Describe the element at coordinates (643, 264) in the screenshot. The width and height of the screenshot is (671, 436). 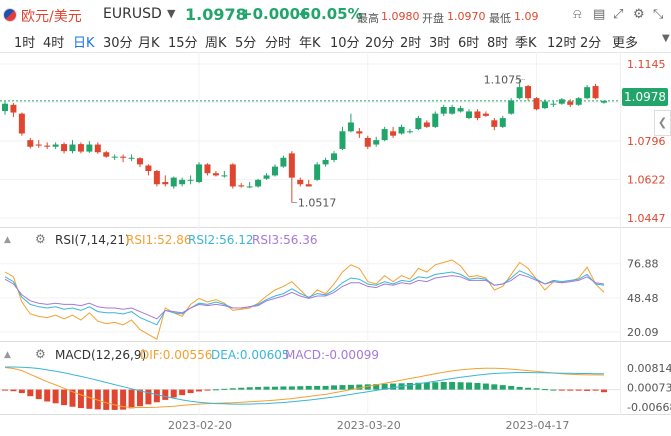
I see `rsi-ytick-0: 76.88` at that location.